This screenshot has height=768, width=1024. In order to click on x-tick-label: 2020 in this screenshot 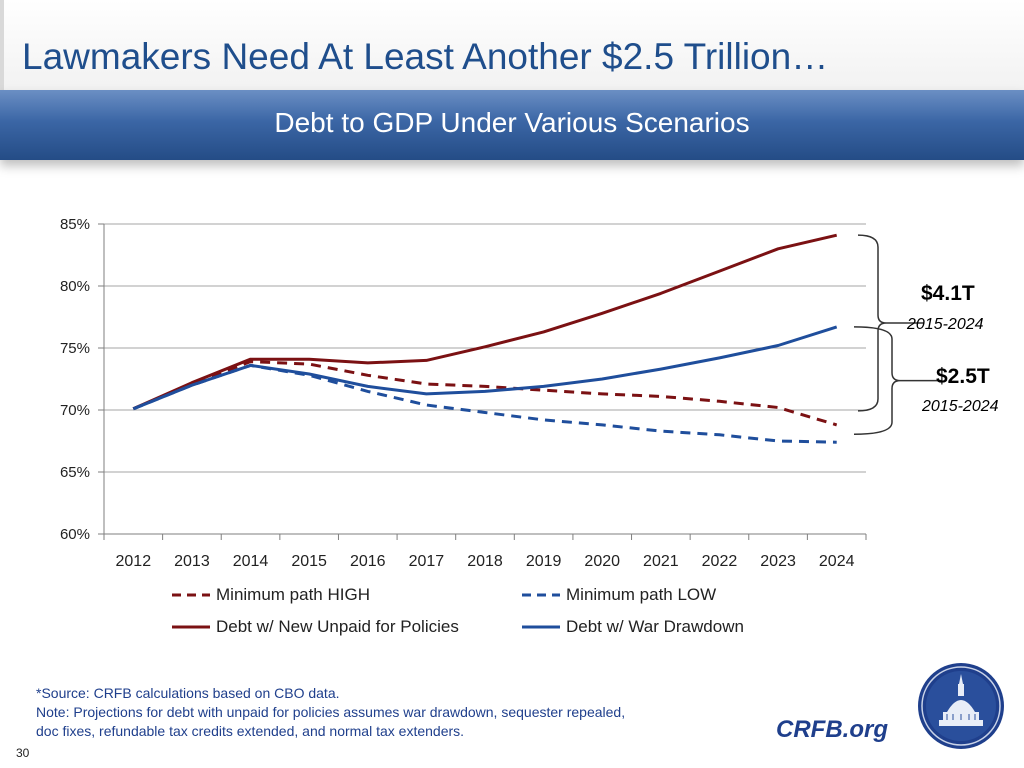, I will do `click(602, 561)`.